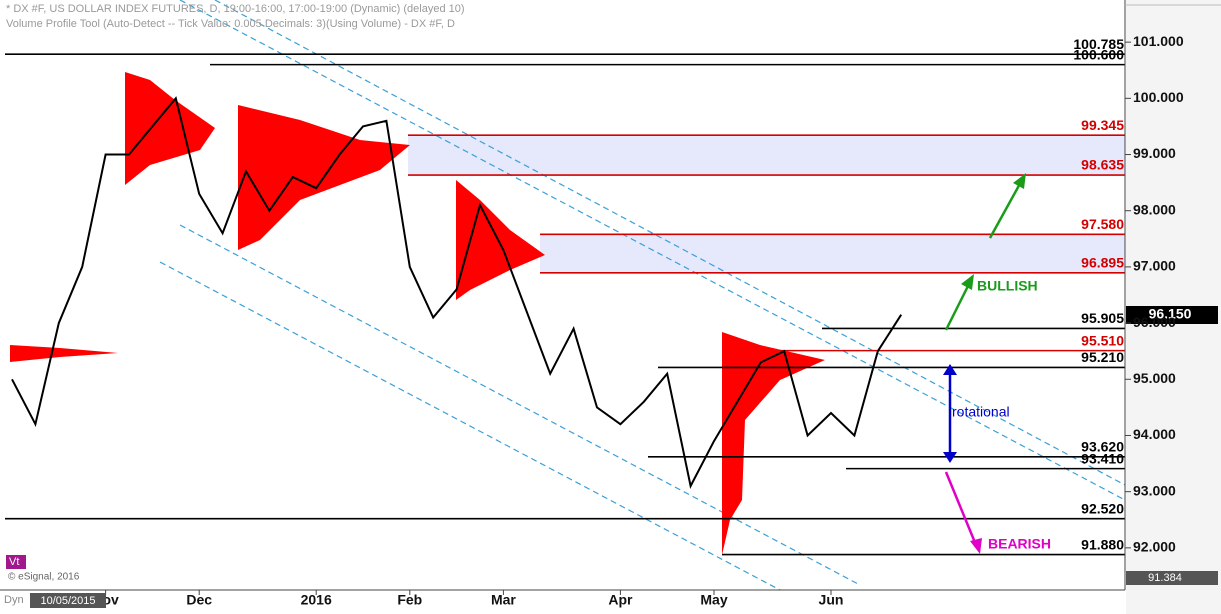  Describe the element at coordinates (199, 600) in the screenshot. I see `x-tick-label: Dec` at that location.